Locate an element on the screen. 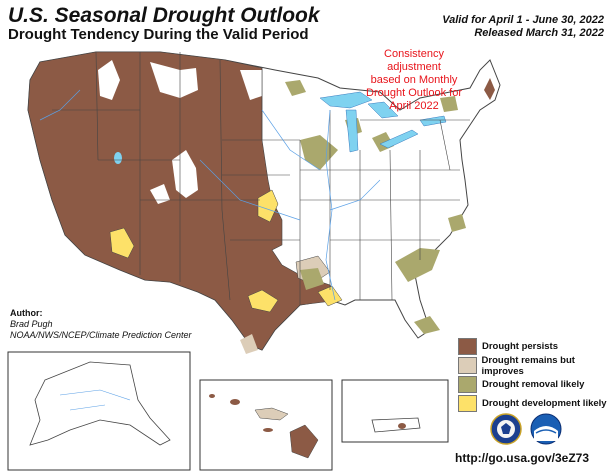 The width and height of the screenshot is (616, 476). hawaii-inset is located at coordinates (266, 425).